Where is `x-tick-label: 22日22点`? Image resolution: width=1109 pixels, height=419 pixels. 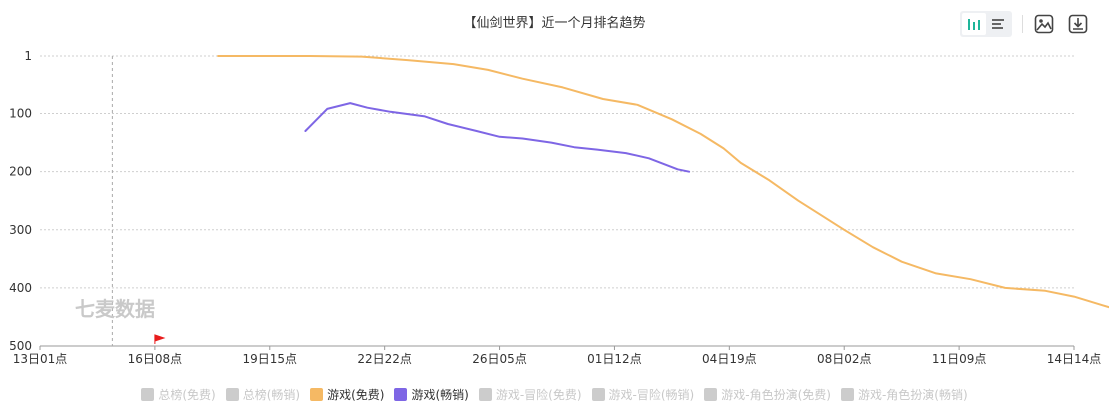 x-tick-label: 22日22点 is located at coordinates (384, 359).